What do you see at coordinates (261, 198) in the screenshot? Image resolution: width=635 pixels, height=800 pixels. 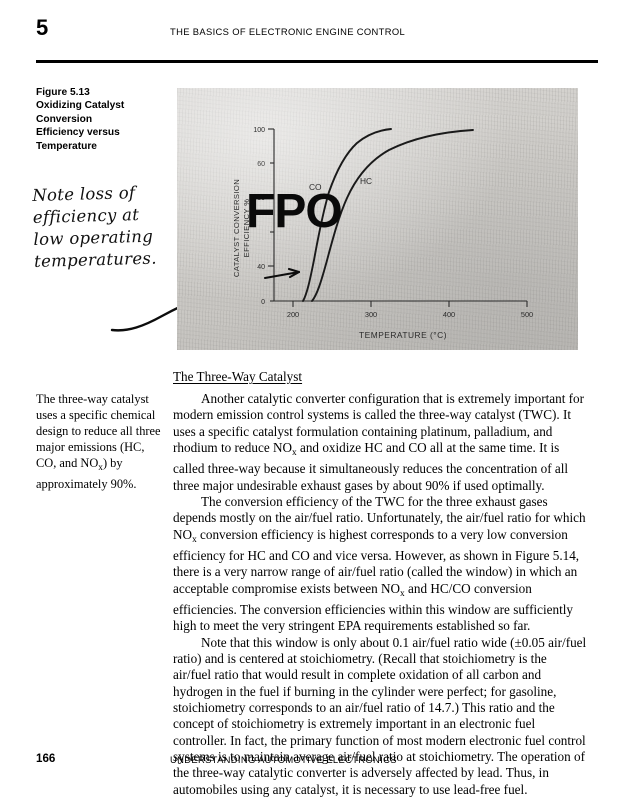 I see `y-tick-label: 80` at bounding box center [261, 198].